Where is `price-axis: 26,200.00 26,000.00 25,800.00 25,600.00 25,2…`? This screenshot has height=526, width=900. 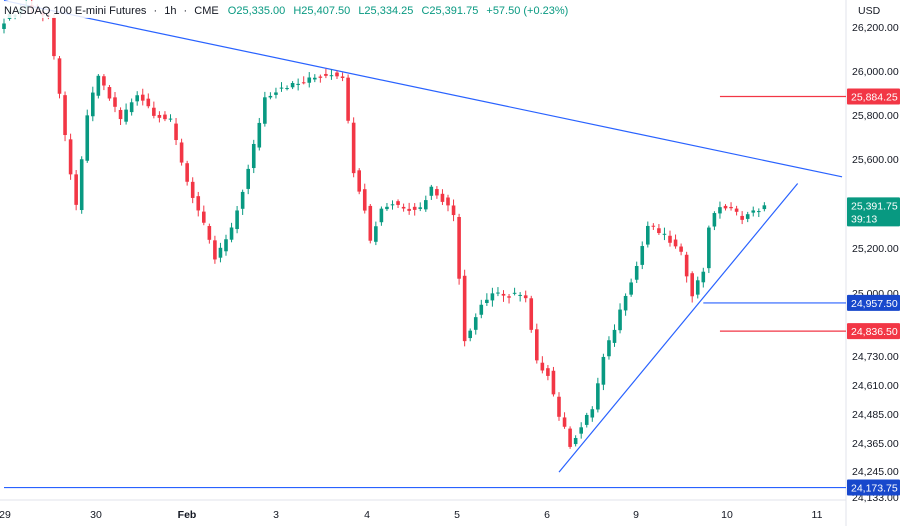 price-axis: 26,200.00 26,000.00 25,800.00 25,600.00 25,2… is located at coordinates (875, 263).